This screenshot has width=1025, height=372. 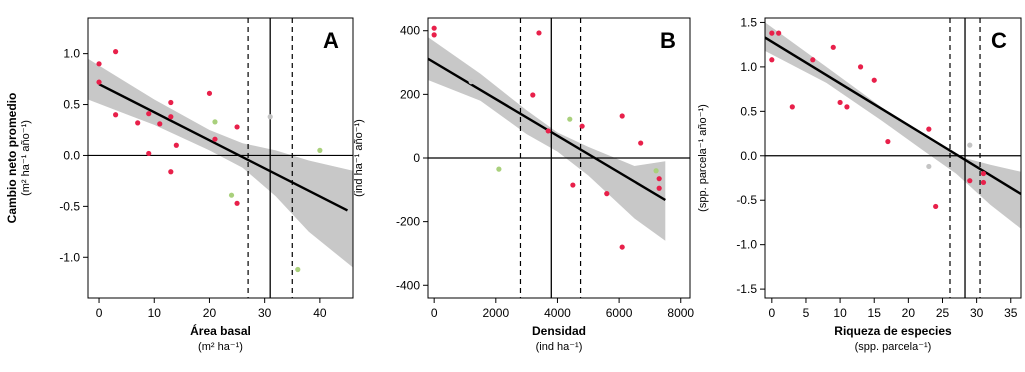 What do you see at coordinates (746, 289) in the screenshot?
I see `y-tick-label: -1.5` at bounding box center [746, 289].